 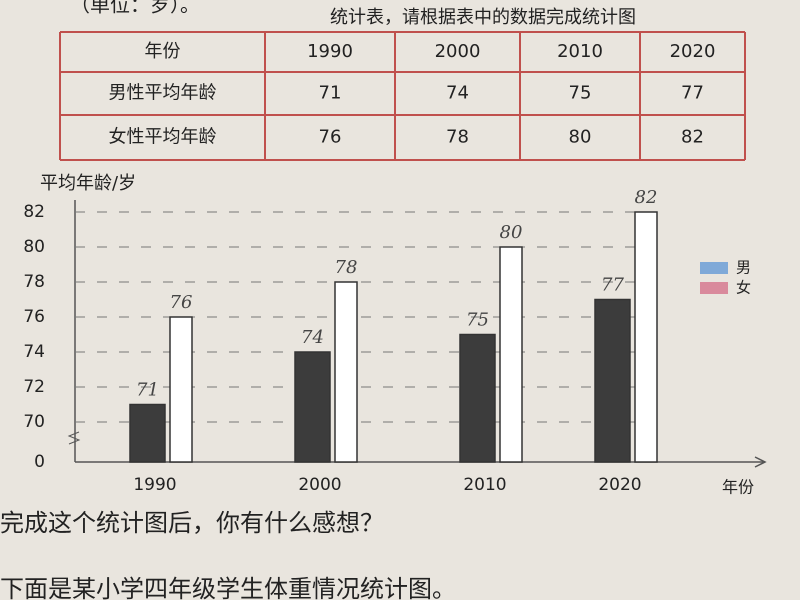 I want to click on footer-text: 完成这个统计图后，你有什么感想？, so click(x=192, y=523).